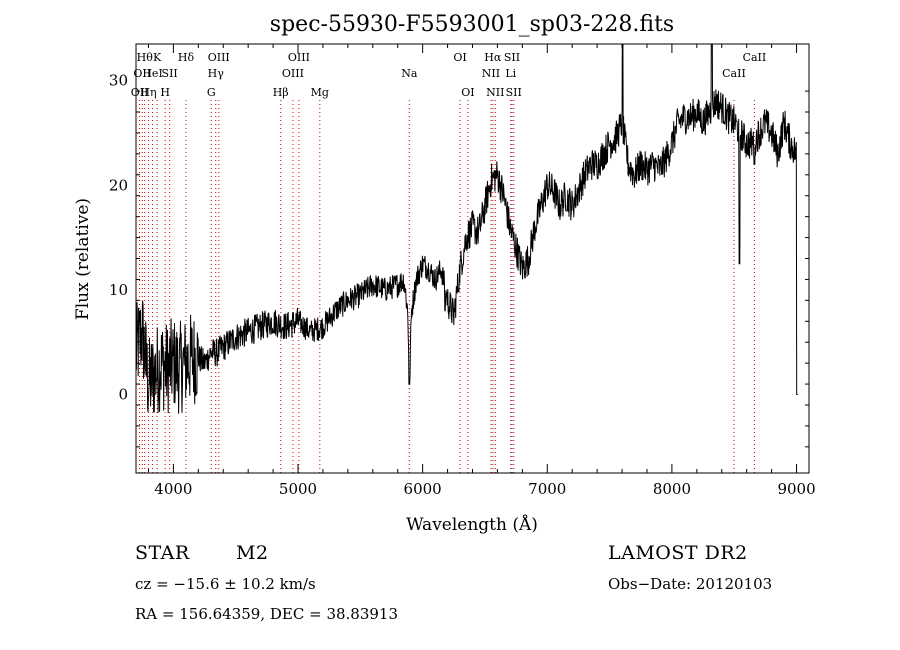 This screenshot has width=900, height=650. I want to click on chart-title: spec-55930-F5593001_sp03-228.fits, so click(472, 24).